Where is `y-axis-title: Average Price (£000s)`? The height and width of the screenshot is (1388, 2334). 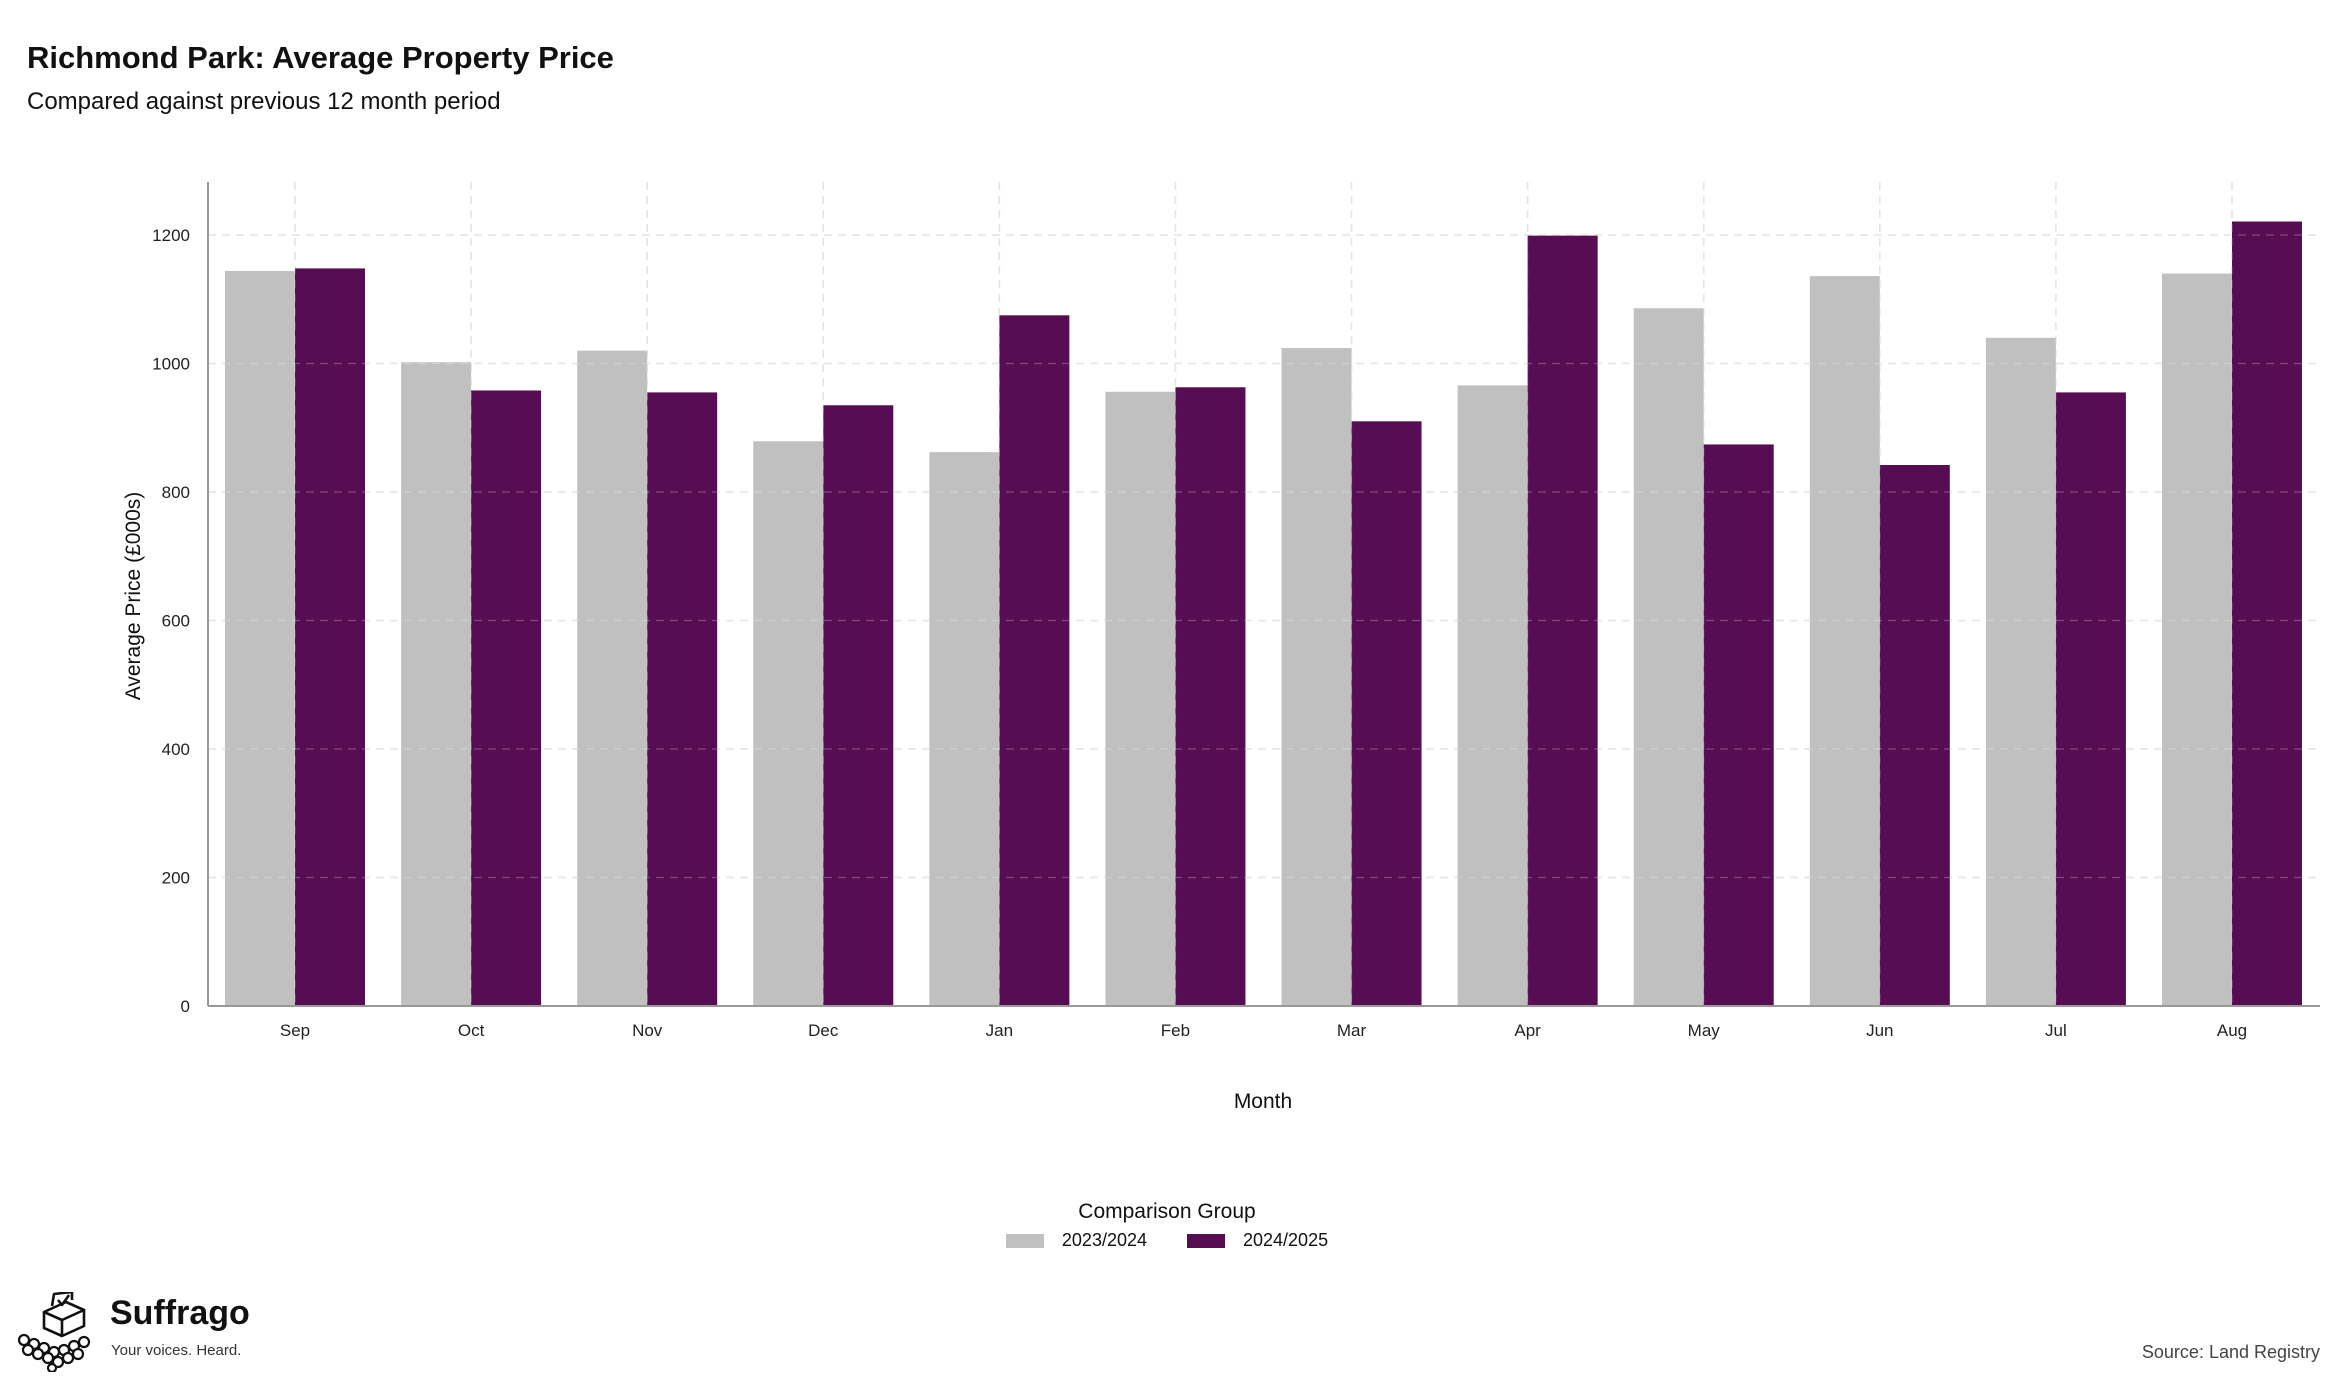
y-axis-title: Average Price (£000s) is located at coordinates (133, 596).